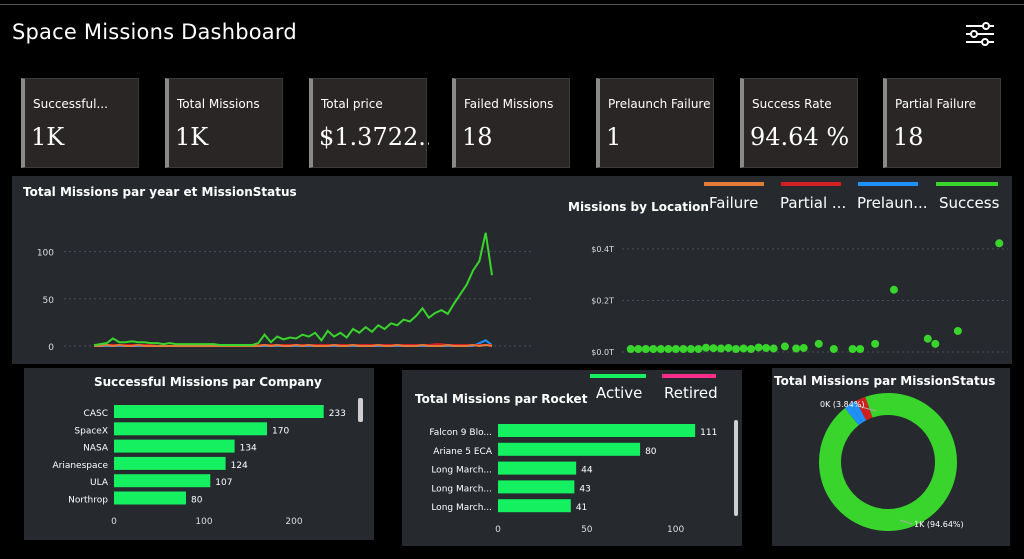 The image size is (1024, 559). I want to click on kpi-label: Prelaunch Failure, so click(659, 104).